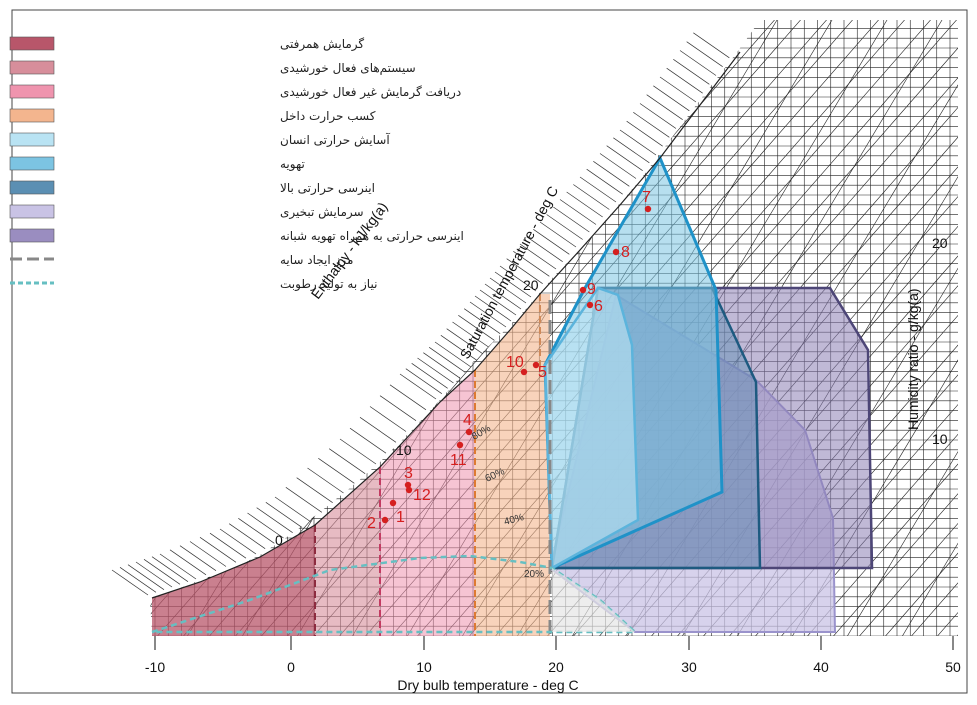  Describe the element at coordinates (347, 551) in the screenshot. I see `zone-active-solar` at that location.